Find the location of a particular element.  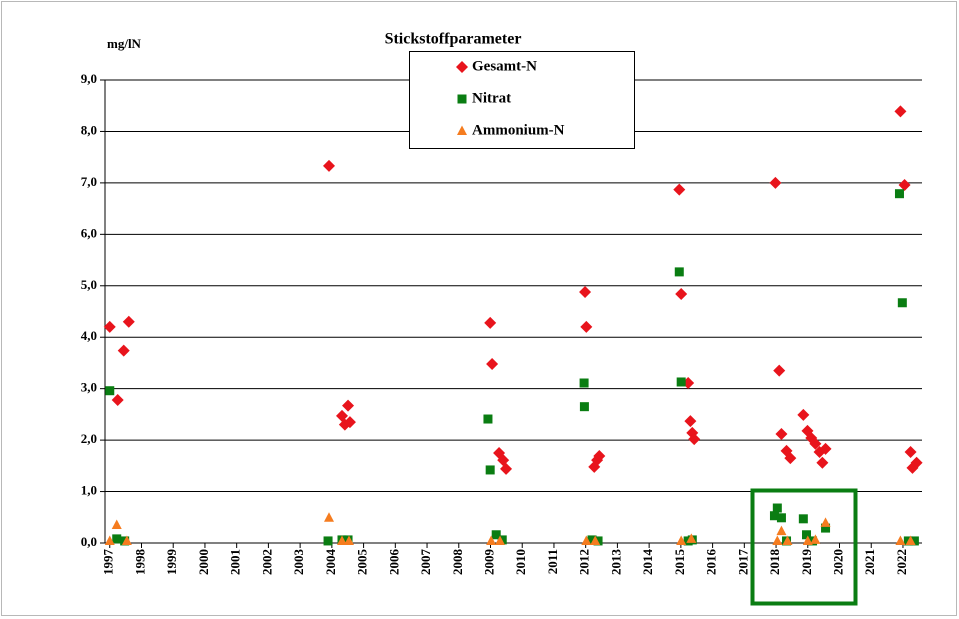

y-tick-label: 9,0 is located at coordinates (89, 78).